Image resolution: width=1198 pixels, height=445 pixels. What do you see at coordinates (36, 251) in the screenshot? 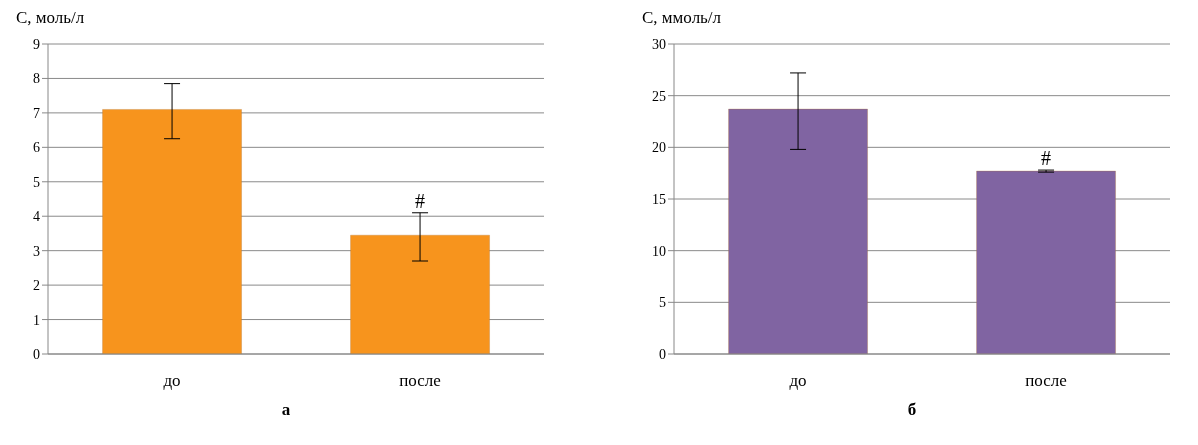
I see `y-tick-label: 3` at bounding box center [36, 251].